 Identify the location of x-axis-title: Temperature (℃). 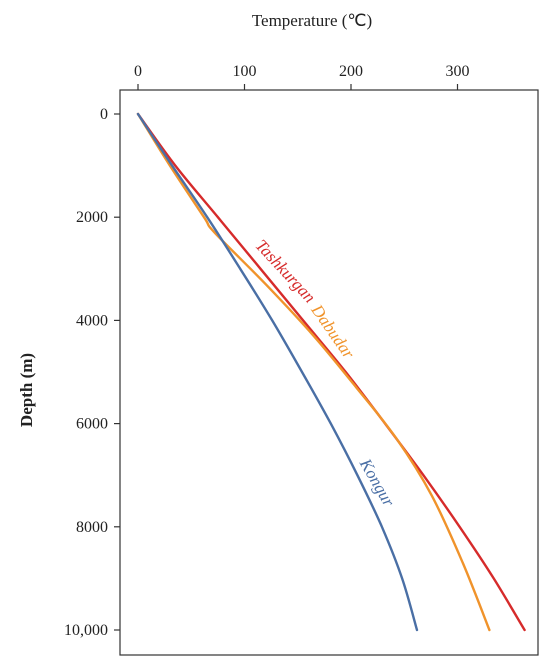
(312, 20).